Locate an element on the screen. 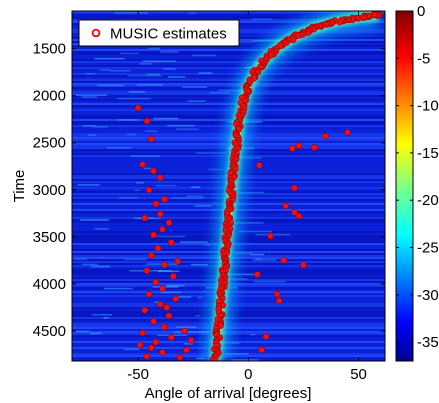 This screenshot has height=403, width=439. legend-box is located at coordinates (159, 33).